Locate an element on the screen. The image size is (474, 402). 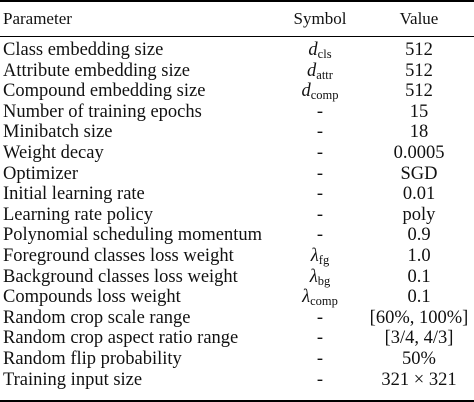
symbol-cell: λfg is located at coordinates (320, 256).